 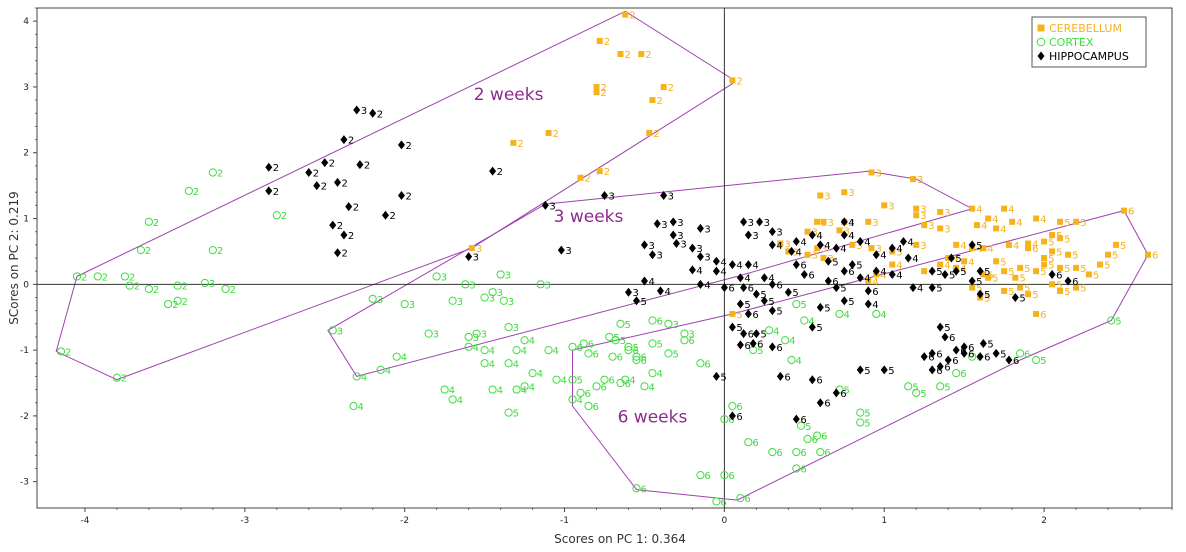 What do you see at coordinates (581, 256) in the screenshot?
I see `group-annotations: 2 weeks 3 weeks 6 weeks` at bounding box center [581, 256].